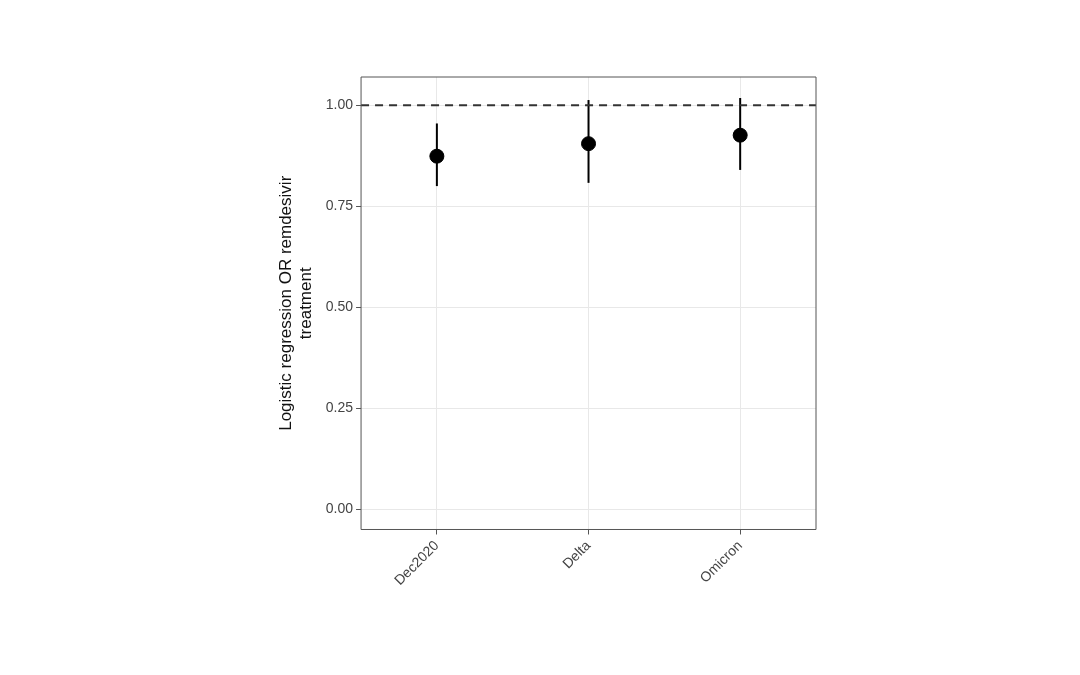 This screenshot has width=1080, height=675. Describe the element at coordinates (339, 104) in the screenshot. I see `y-tick-label: 1.00` at that location.